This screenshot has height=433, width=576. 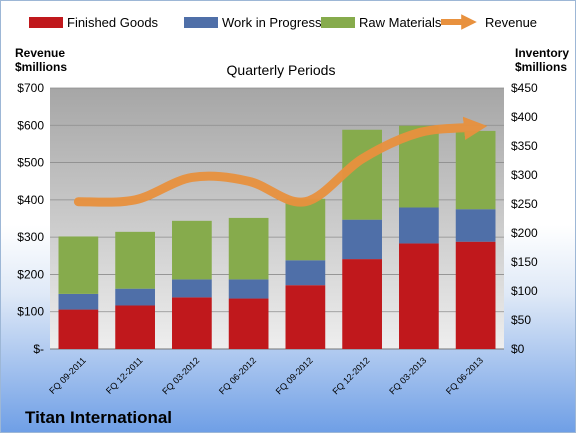 I want to click on company-name: Titan International, so click(x=98, y=417).